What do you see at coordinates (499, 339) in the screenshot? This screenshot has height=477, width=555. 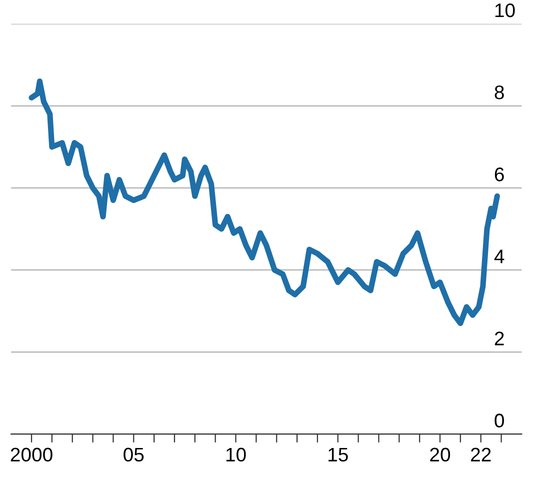 I see `y-tick-label: 2` at bounding box center [499, 339].